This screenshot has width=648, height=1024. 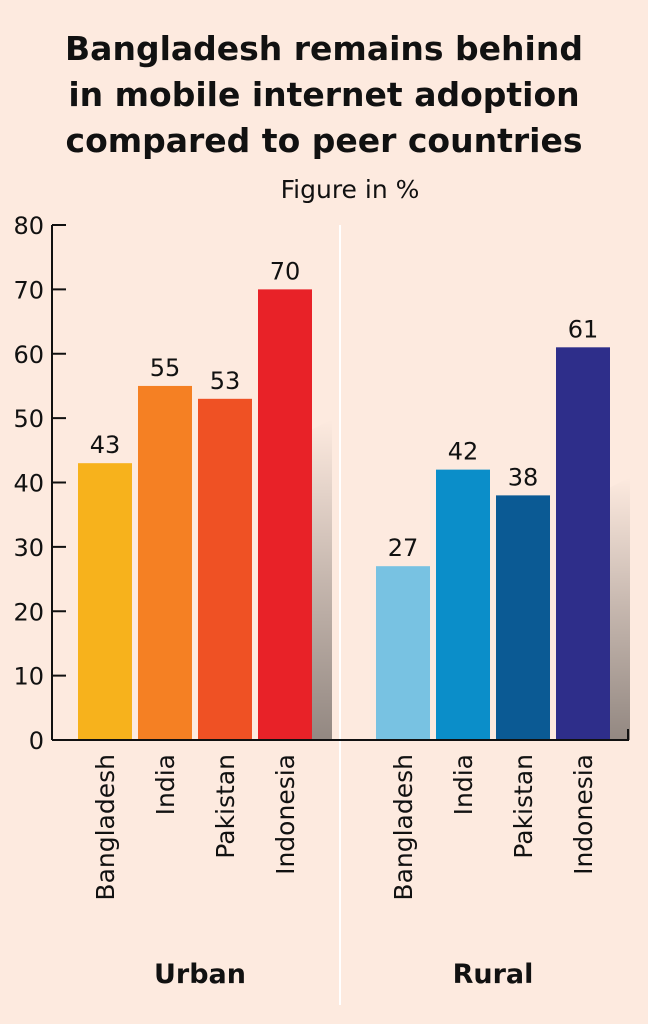 What do you see at coordinates (324, 48) in the screenshot?
I see `chart-title-line-1: Bangladesh remains behind` at bounding box center [324, 48].